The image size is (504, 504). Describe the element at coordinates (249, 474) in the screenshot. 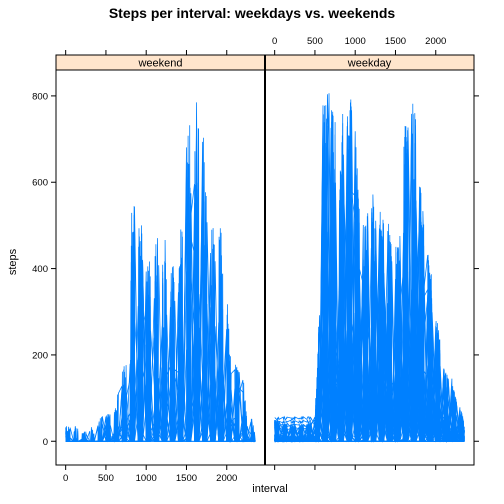

I see `bottom-x-axis: 0 500 1000 1500 2000` at that location.